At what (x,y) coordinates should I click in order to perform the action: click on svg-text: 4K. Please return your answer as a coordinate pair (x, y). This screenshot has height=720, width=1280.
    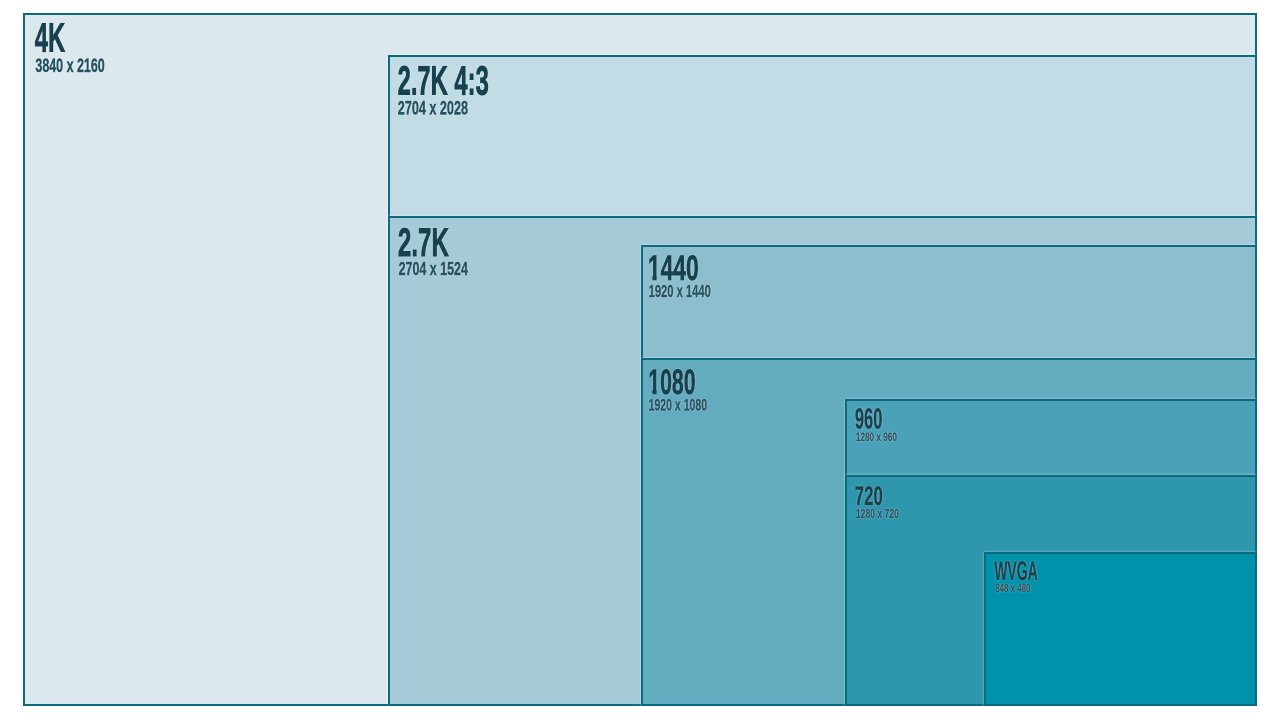
    Looking at the image, I should click on (50, 38).